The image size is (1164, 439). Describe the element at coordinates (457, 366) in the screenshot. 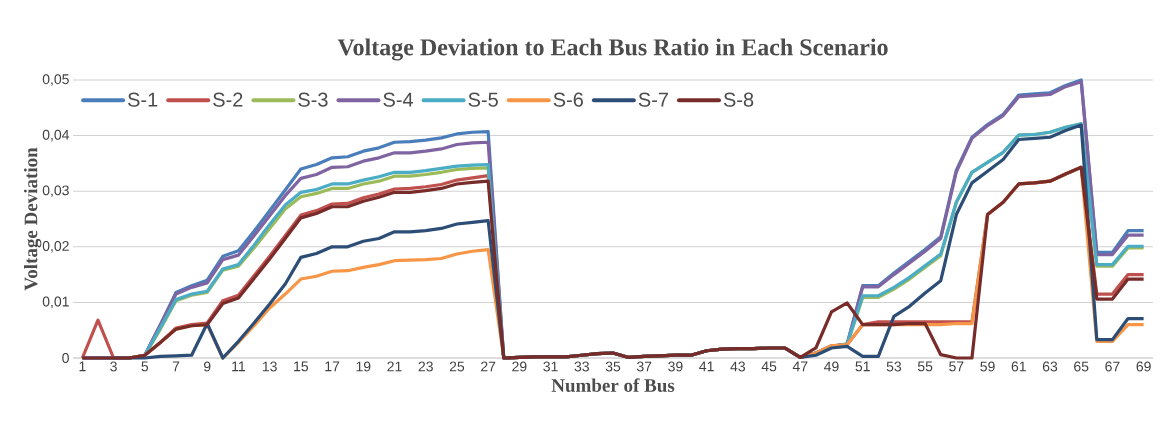

I see `x-tick-label: 25` at that location.